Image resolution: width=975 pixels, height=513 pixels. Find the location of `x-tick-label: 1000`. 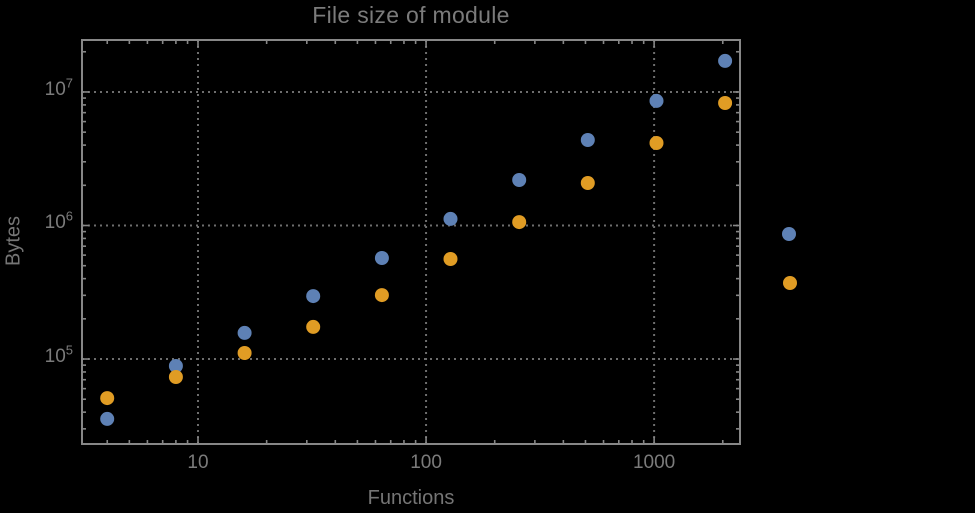

x-tick-label: 1000 is located at coordinates (654, 462).